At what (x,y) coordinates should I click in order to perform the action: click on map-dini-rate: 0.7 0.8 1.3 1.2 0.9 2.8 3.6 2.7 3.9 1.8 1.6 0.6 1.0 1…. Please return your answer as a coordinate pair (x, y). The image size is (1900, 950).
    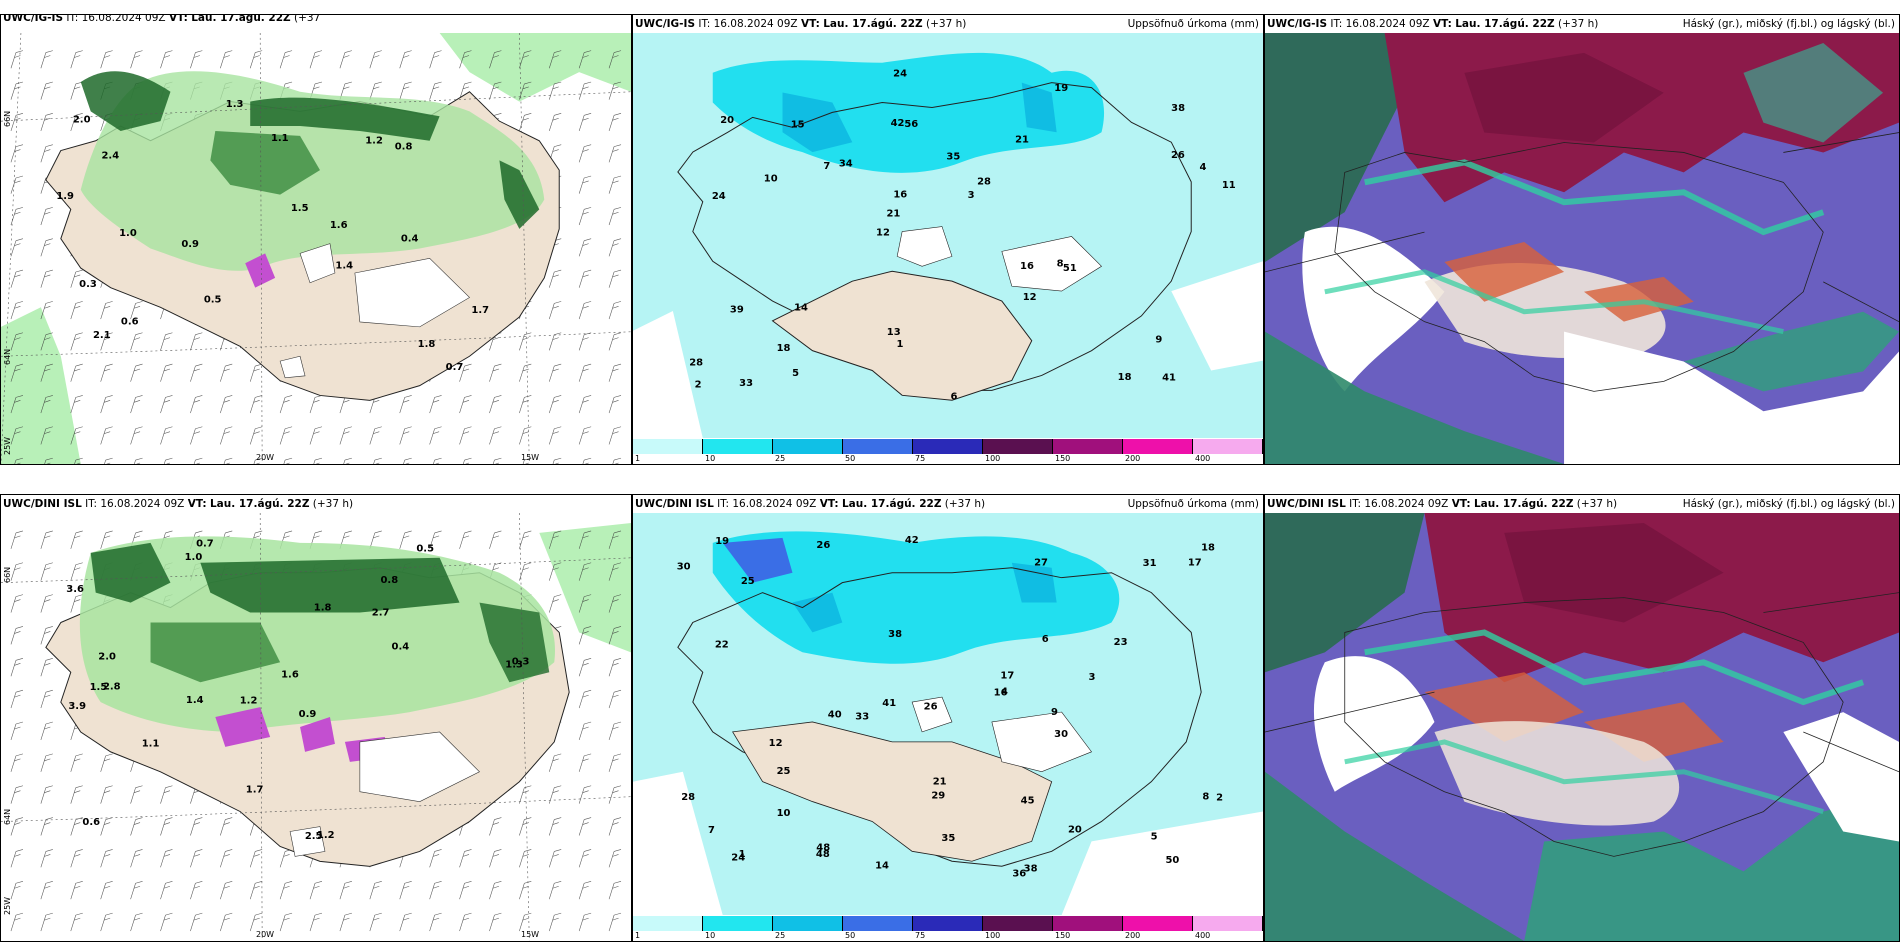
    Looking at the image, I should click on (316, 727).